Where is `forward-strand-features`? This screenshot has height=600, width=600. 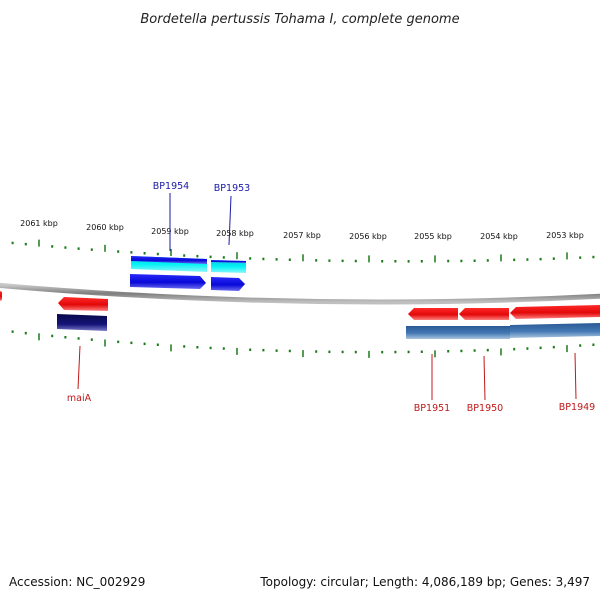
forward-strand-features is located at coordinates (188, 273).